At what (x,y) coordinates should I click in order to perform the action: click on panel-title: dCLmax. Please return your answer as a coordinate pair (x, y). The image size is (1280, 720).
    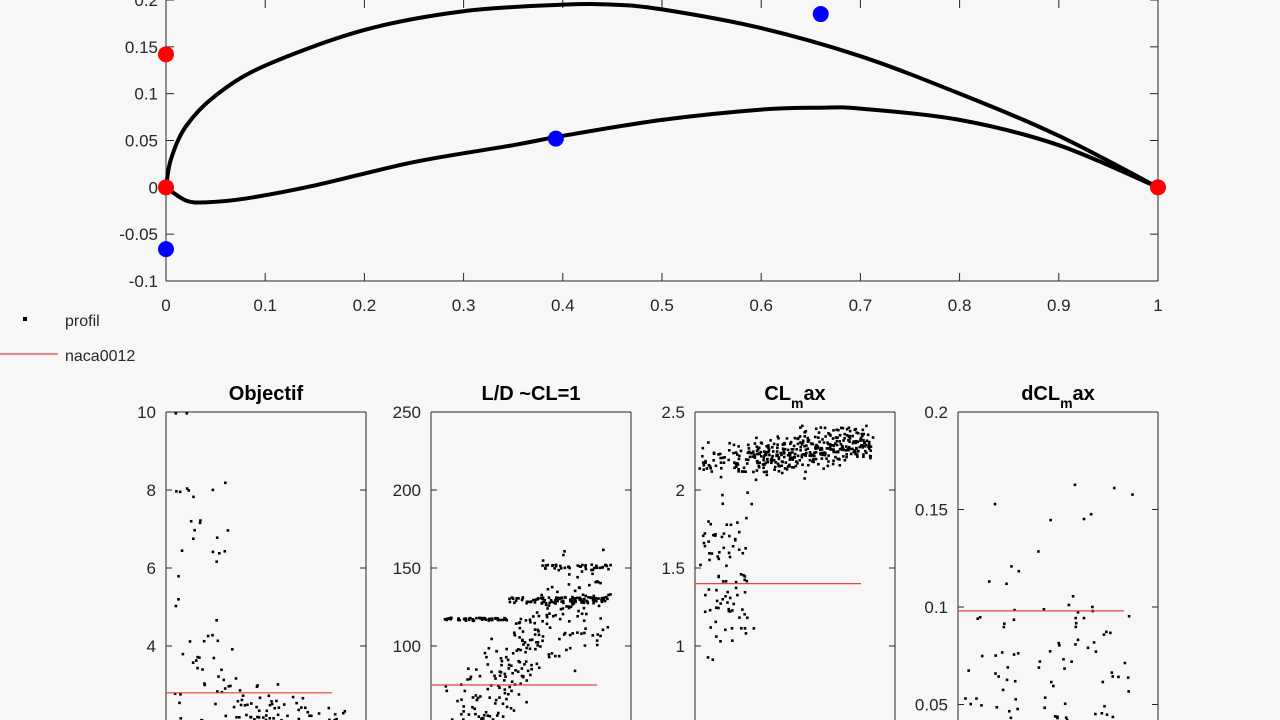
    Looking at the image, I should click on (1058, 397).